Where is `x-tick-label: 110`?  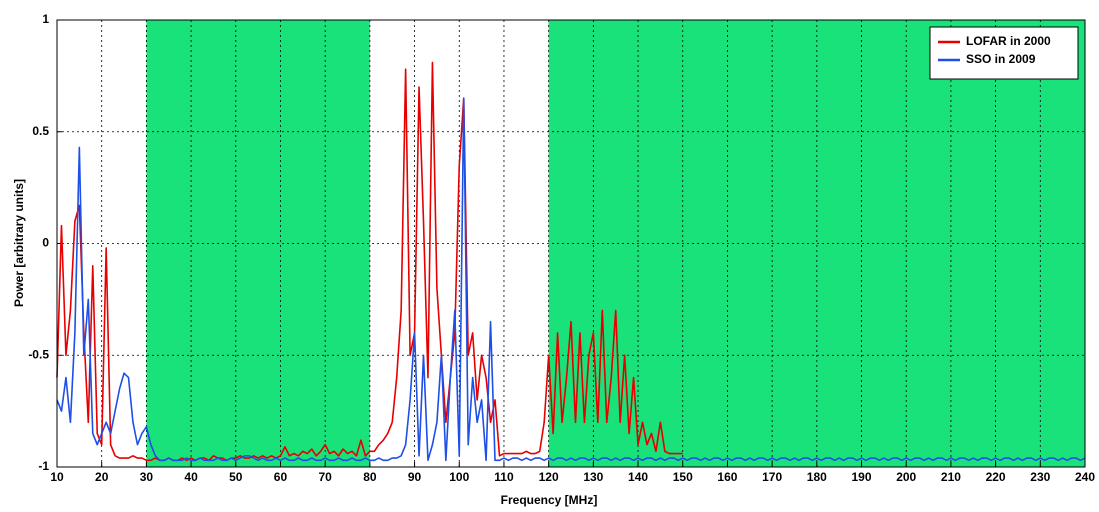 x-tick-label: 110 is located at coordinates (504, 477).